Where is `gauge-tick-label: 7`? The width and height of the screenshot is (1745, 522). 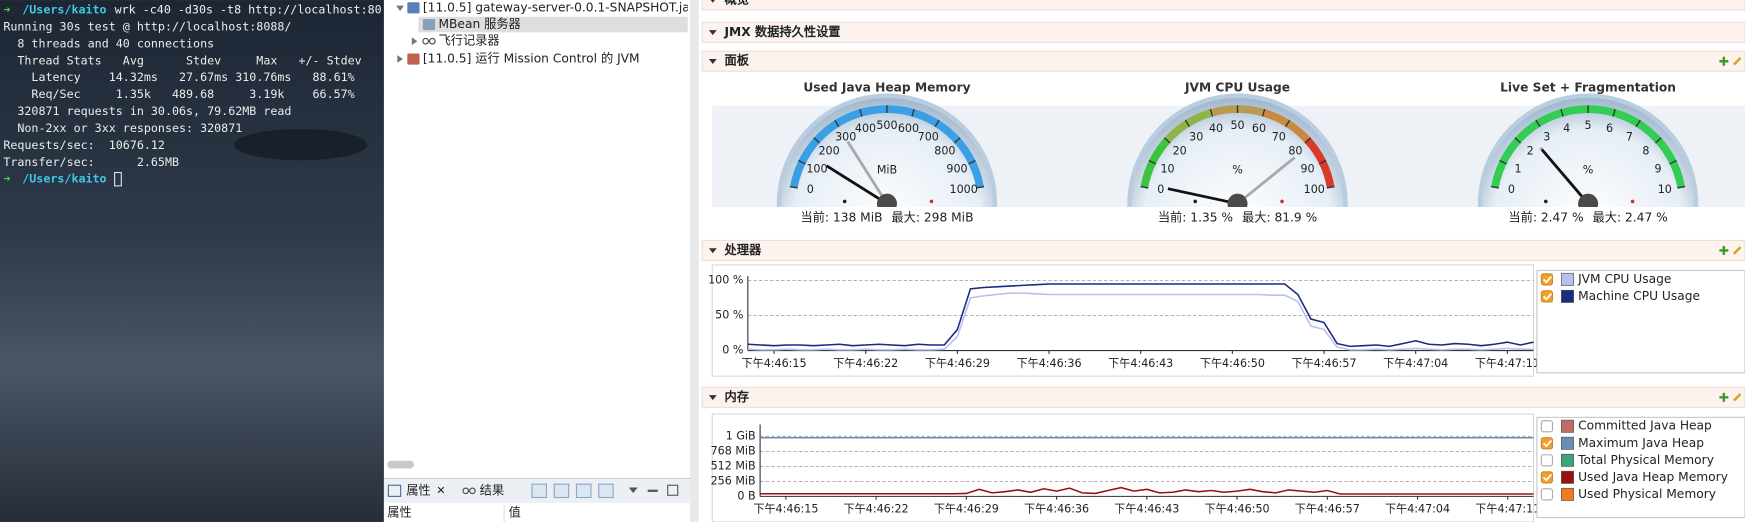
gauge-tick-label: 7 is located at coordinates (1629, 137).